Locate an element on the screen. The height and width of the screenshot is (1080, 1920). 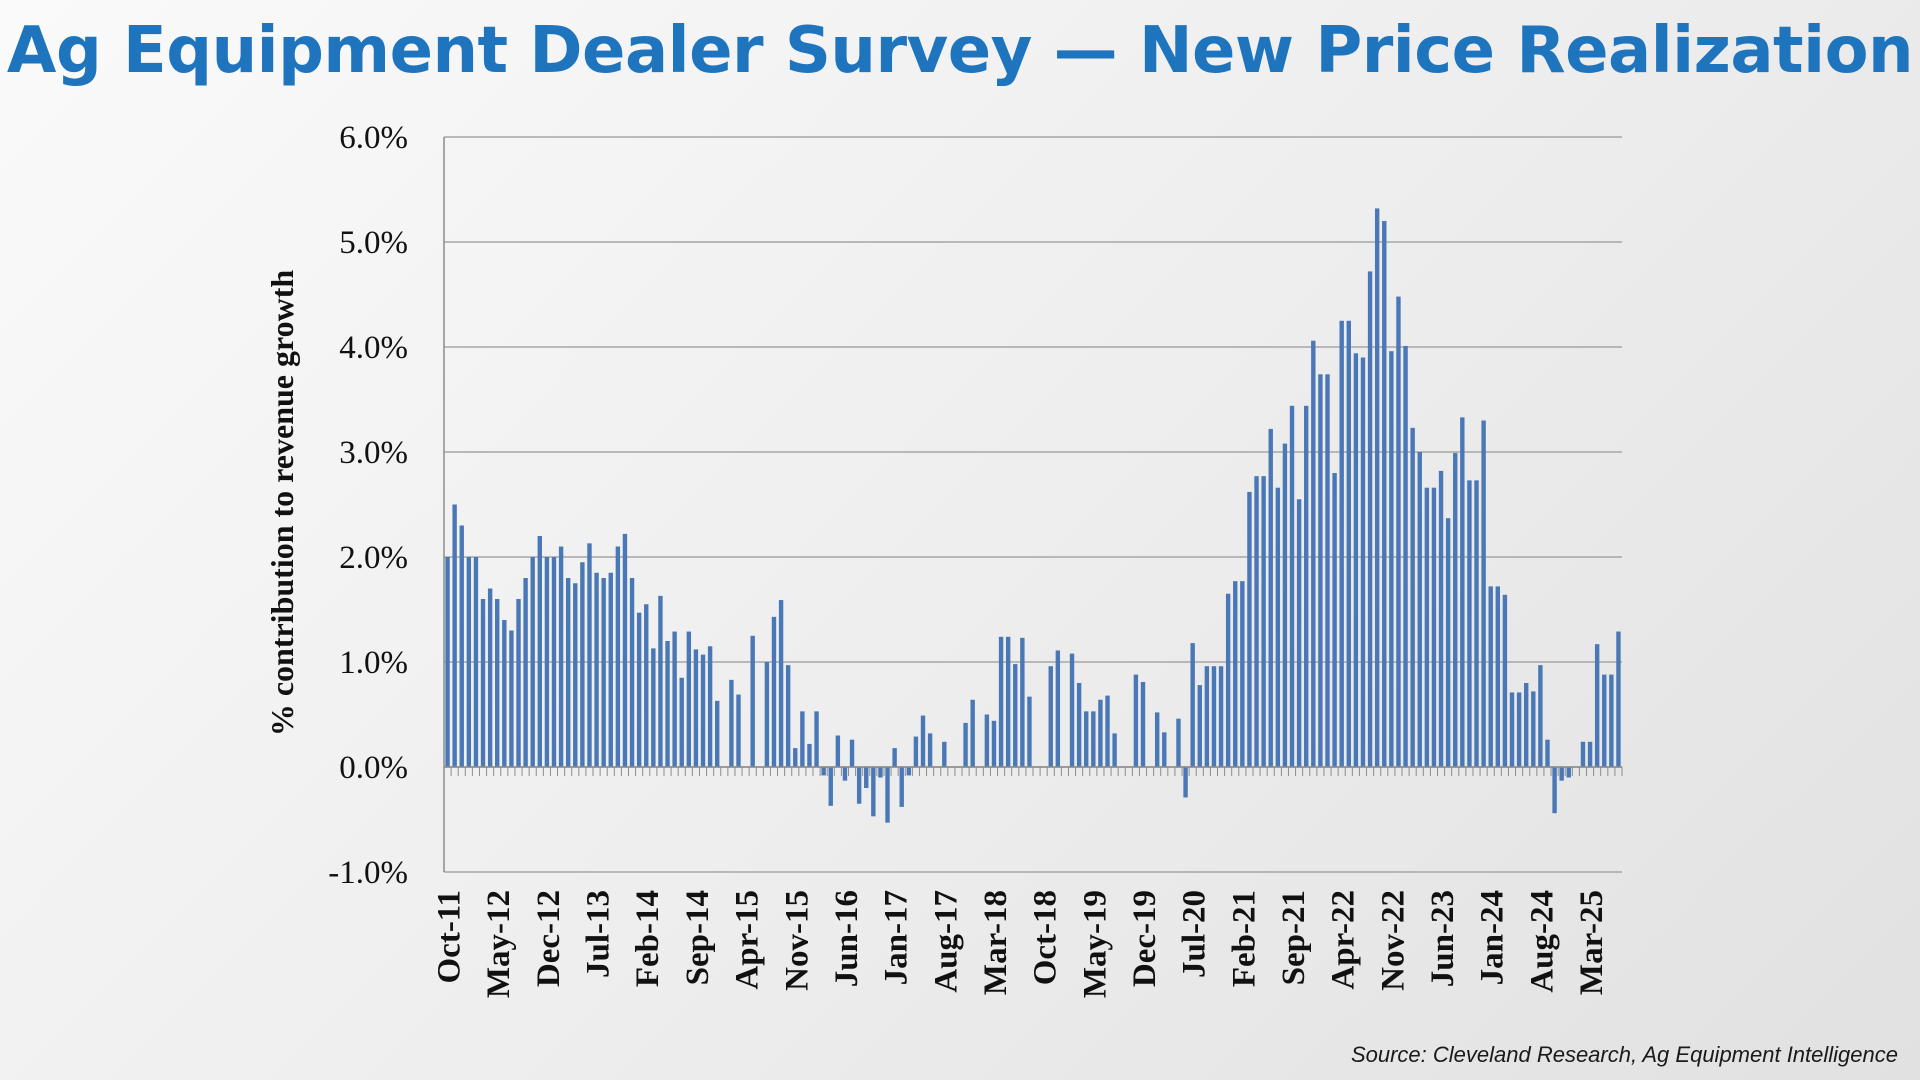
x-tick-label: Nov-22 is located at coordinates (1393, 940).